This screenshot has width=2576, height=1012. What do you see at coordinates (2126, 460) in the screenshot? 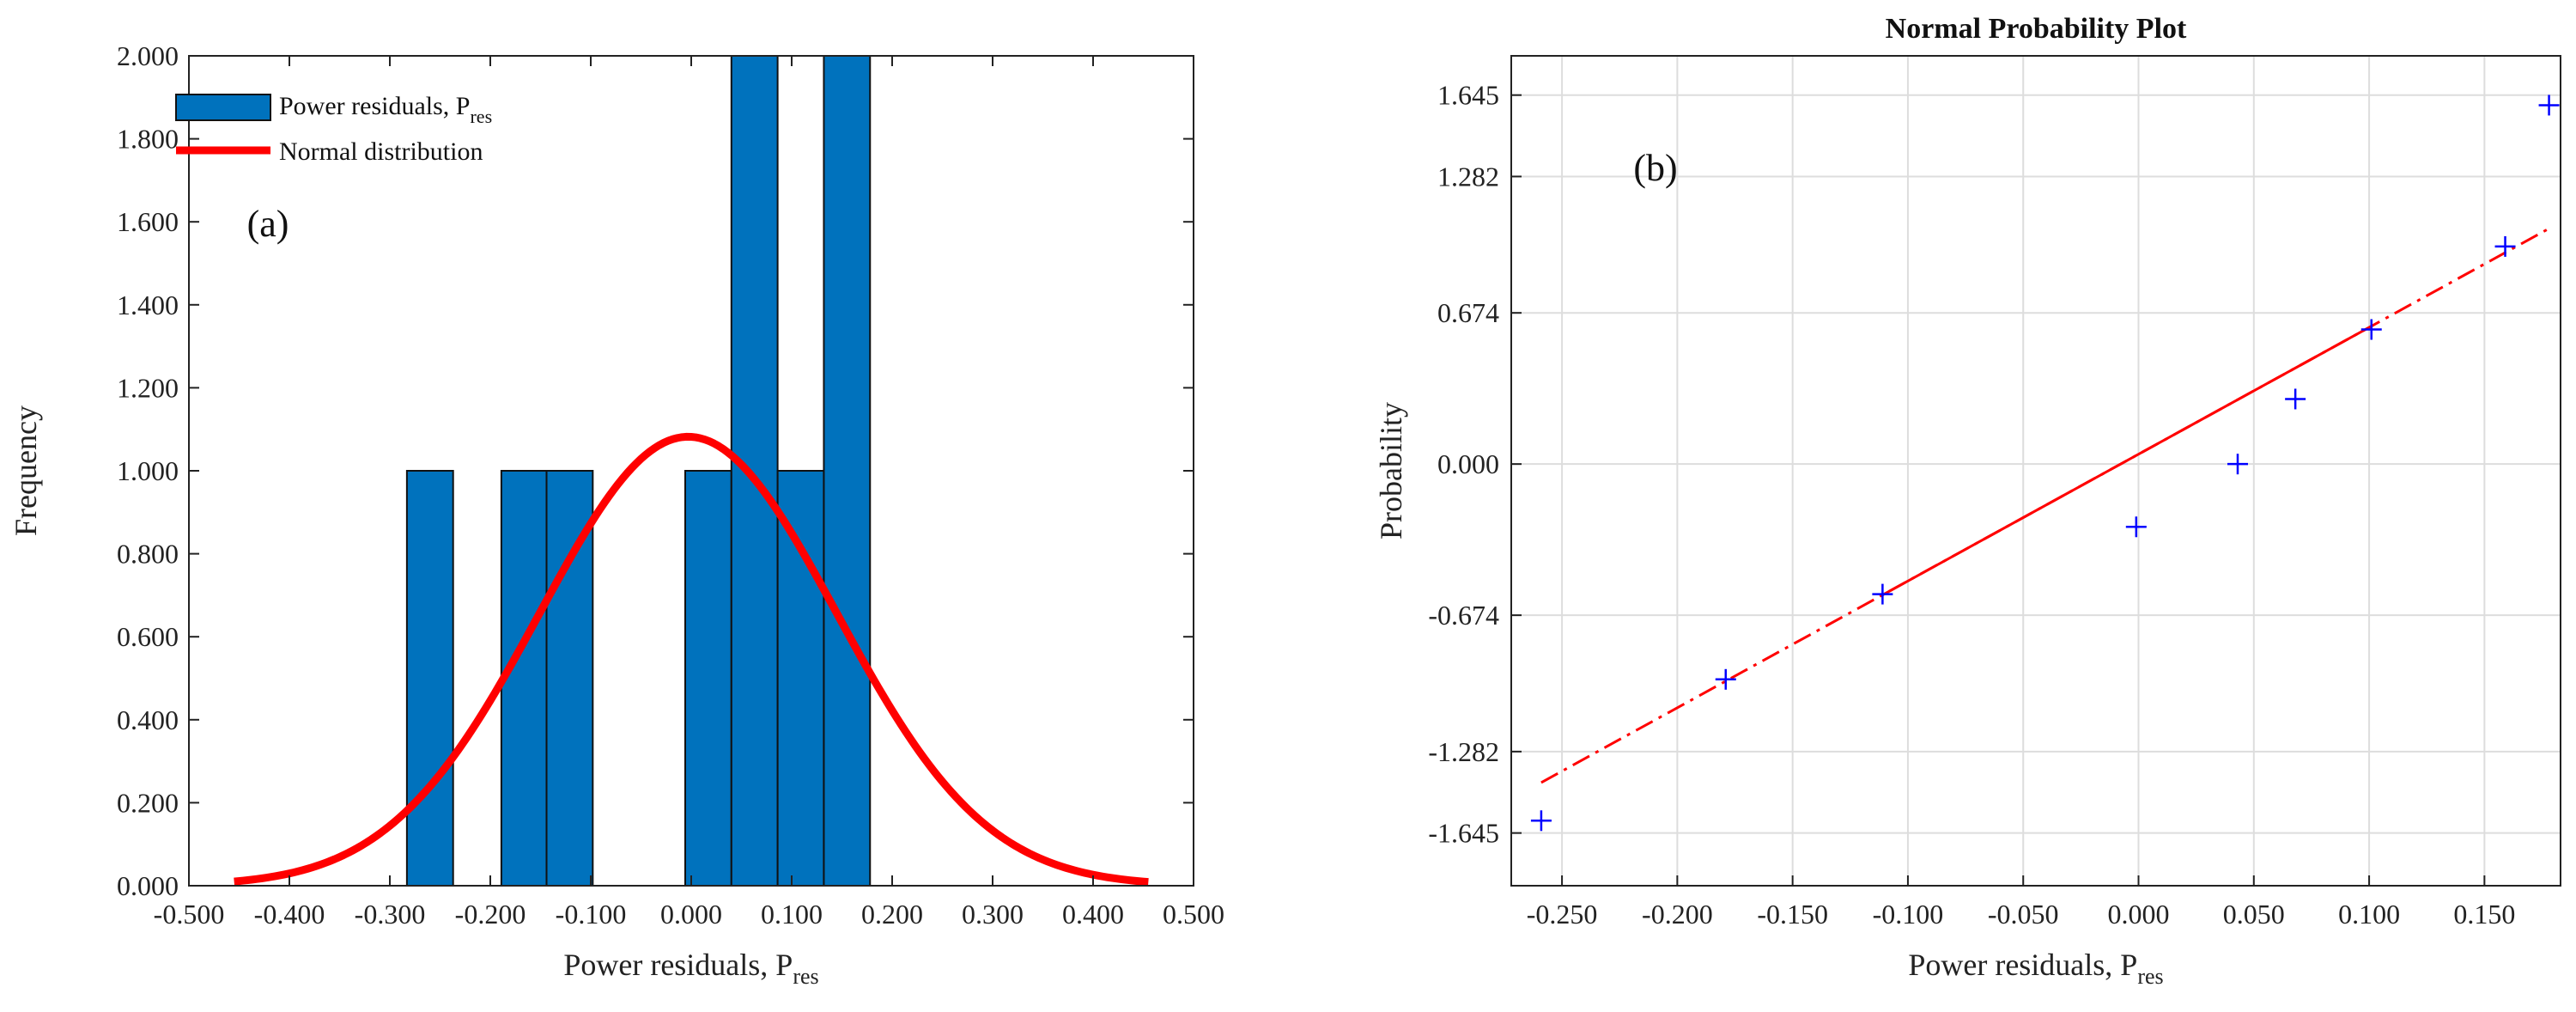
I see `fit-line` at bounding box center [2126, 460].